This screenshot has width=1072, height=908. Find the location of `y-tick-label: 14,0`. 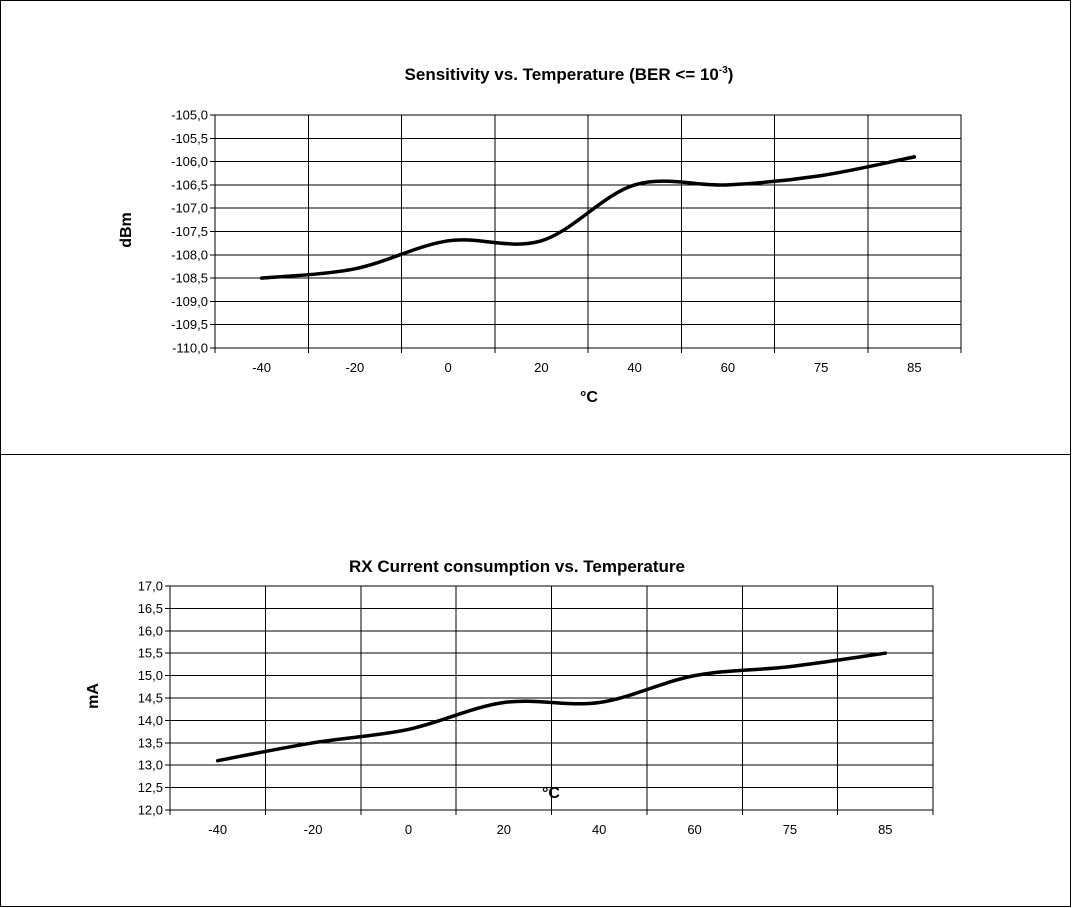

y-tick-label: 14,0 is located at coordinates (150, 720).